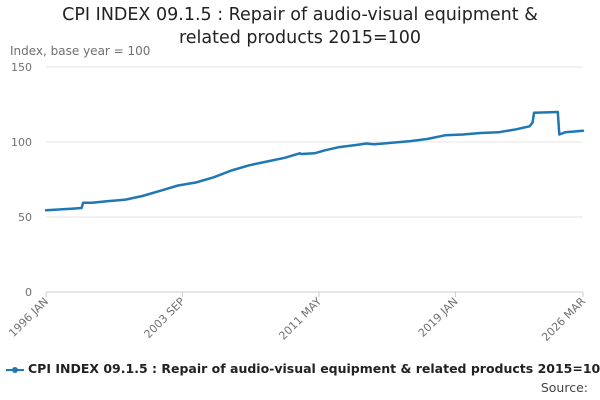 The width and height of the screenshot is (600, 400). I want to click on x-tick-label: 2026 MAR, so click(563, 319).